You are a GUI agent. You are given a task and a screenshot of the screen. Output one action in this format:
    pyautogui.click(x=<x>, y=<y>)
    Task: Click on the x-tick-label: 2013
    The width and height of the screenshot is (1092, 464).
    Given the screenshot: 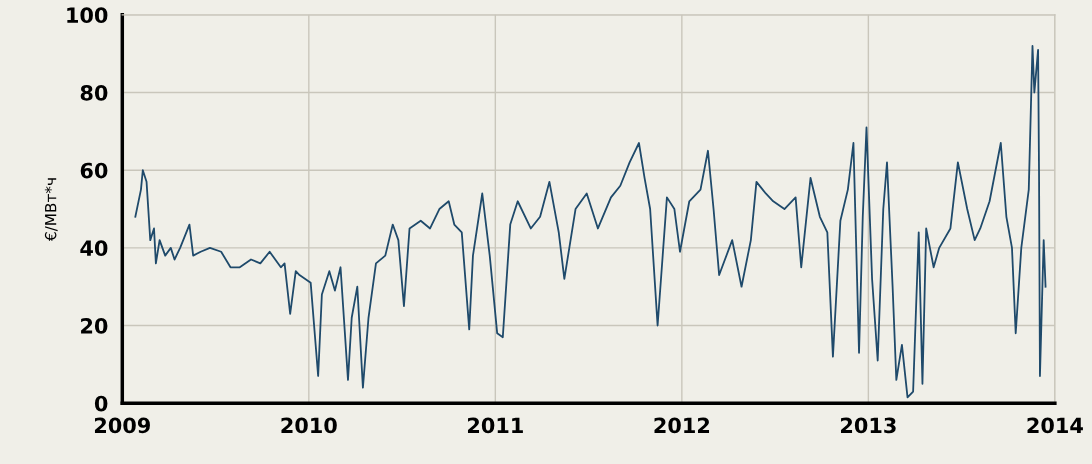 What is the action you would take?
    pyautogui.click(x=868, y=425)
    